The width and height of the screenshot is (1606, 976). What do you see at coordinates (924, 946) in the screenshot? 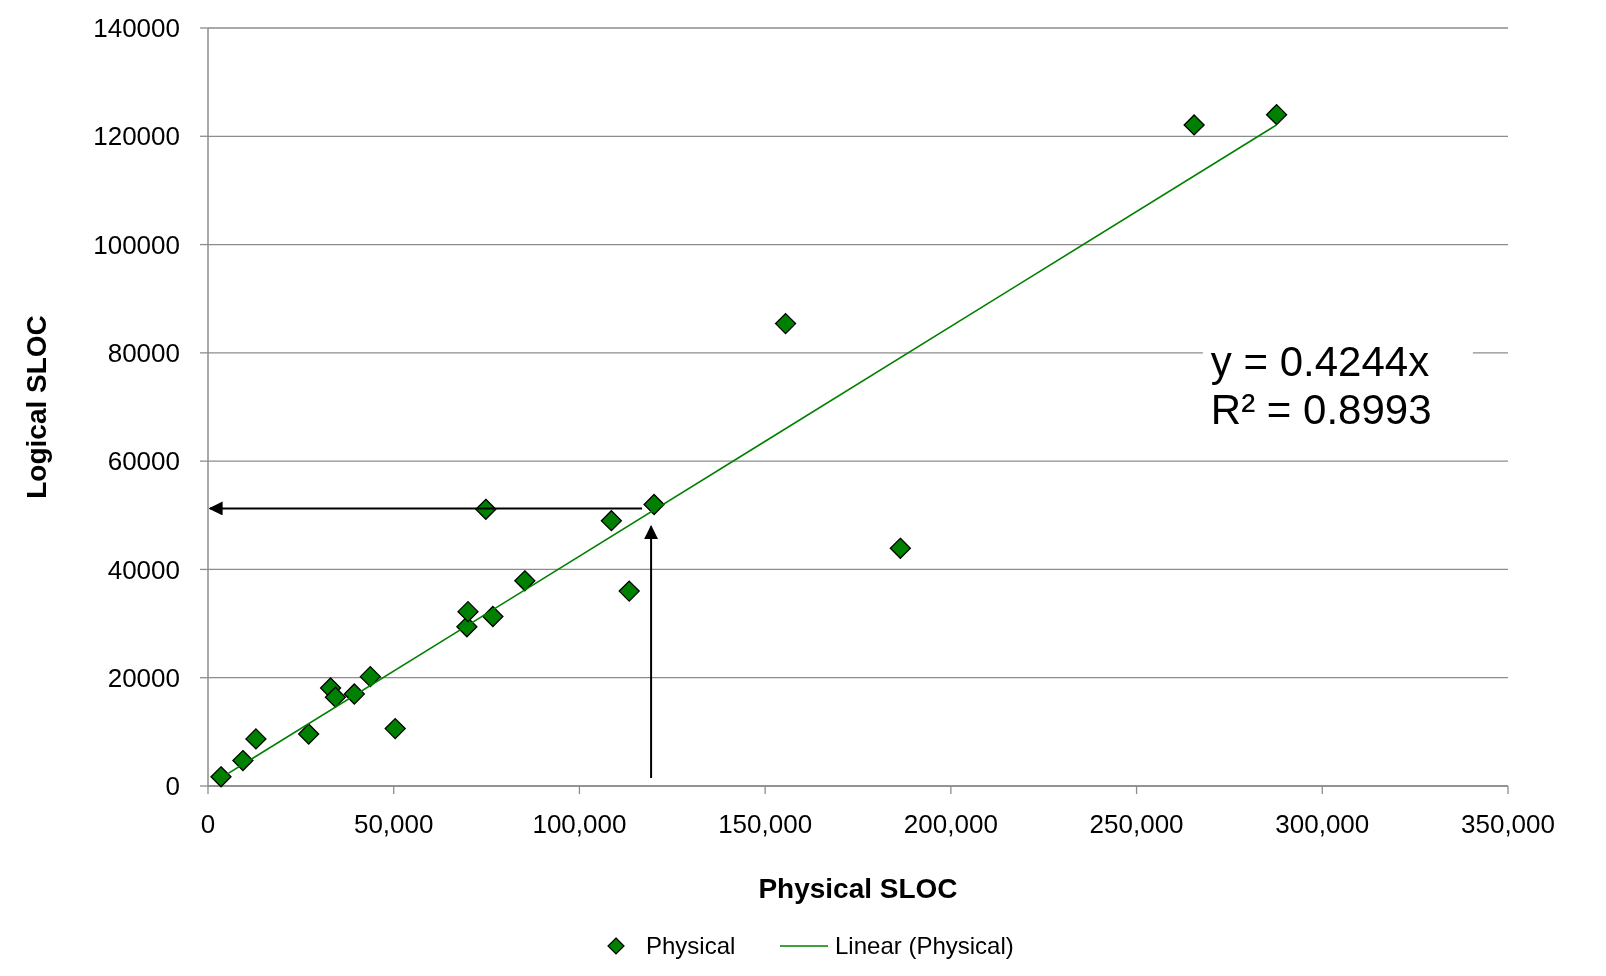
I see `legend-label: Linear (Physical)` at bounding box center [924, 946].